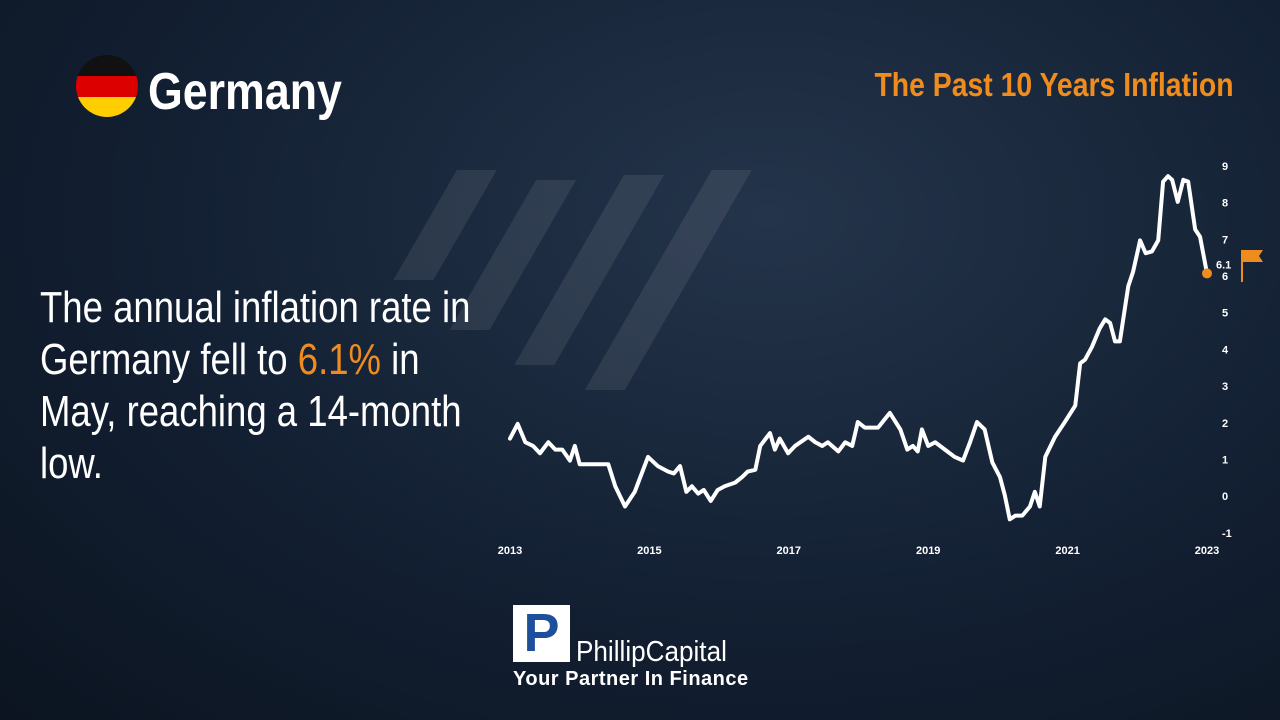 The image size is (1280, 720). What do you see at coordinates (1227, 534) in the screenshot?
I see `y-tick-label: -1` at bounding box center [1227, 534].